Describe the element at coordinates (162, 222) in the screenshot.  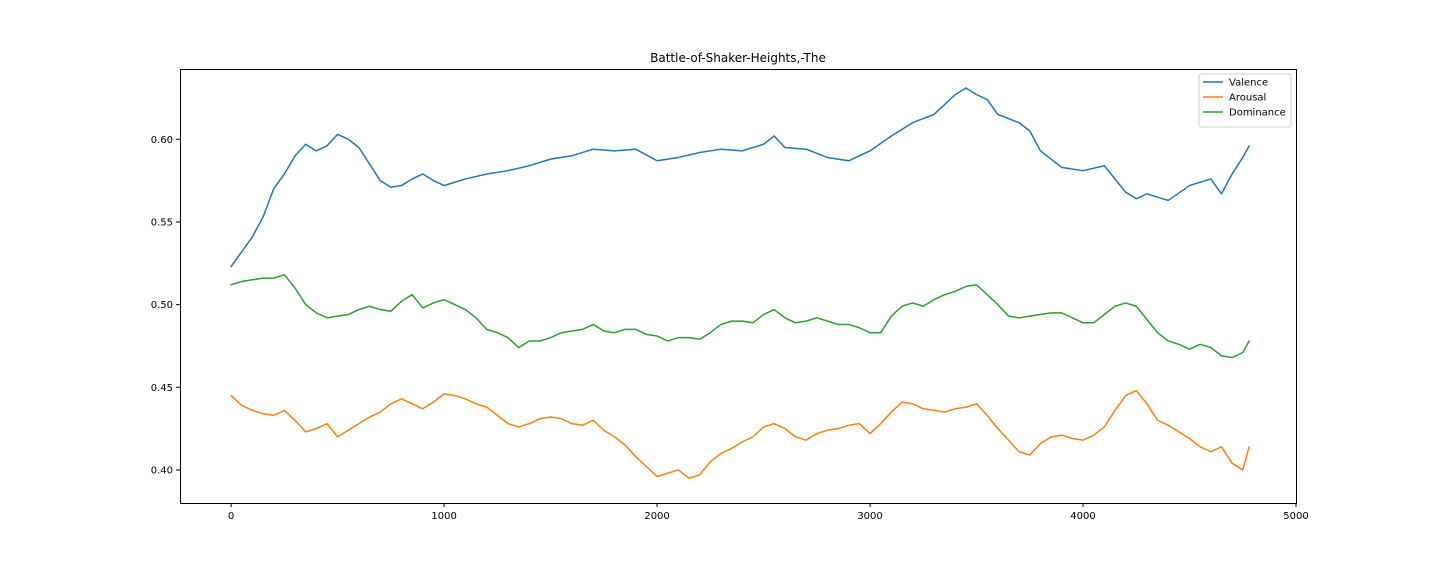
I see `y-tick-label: 0.55` at that location.